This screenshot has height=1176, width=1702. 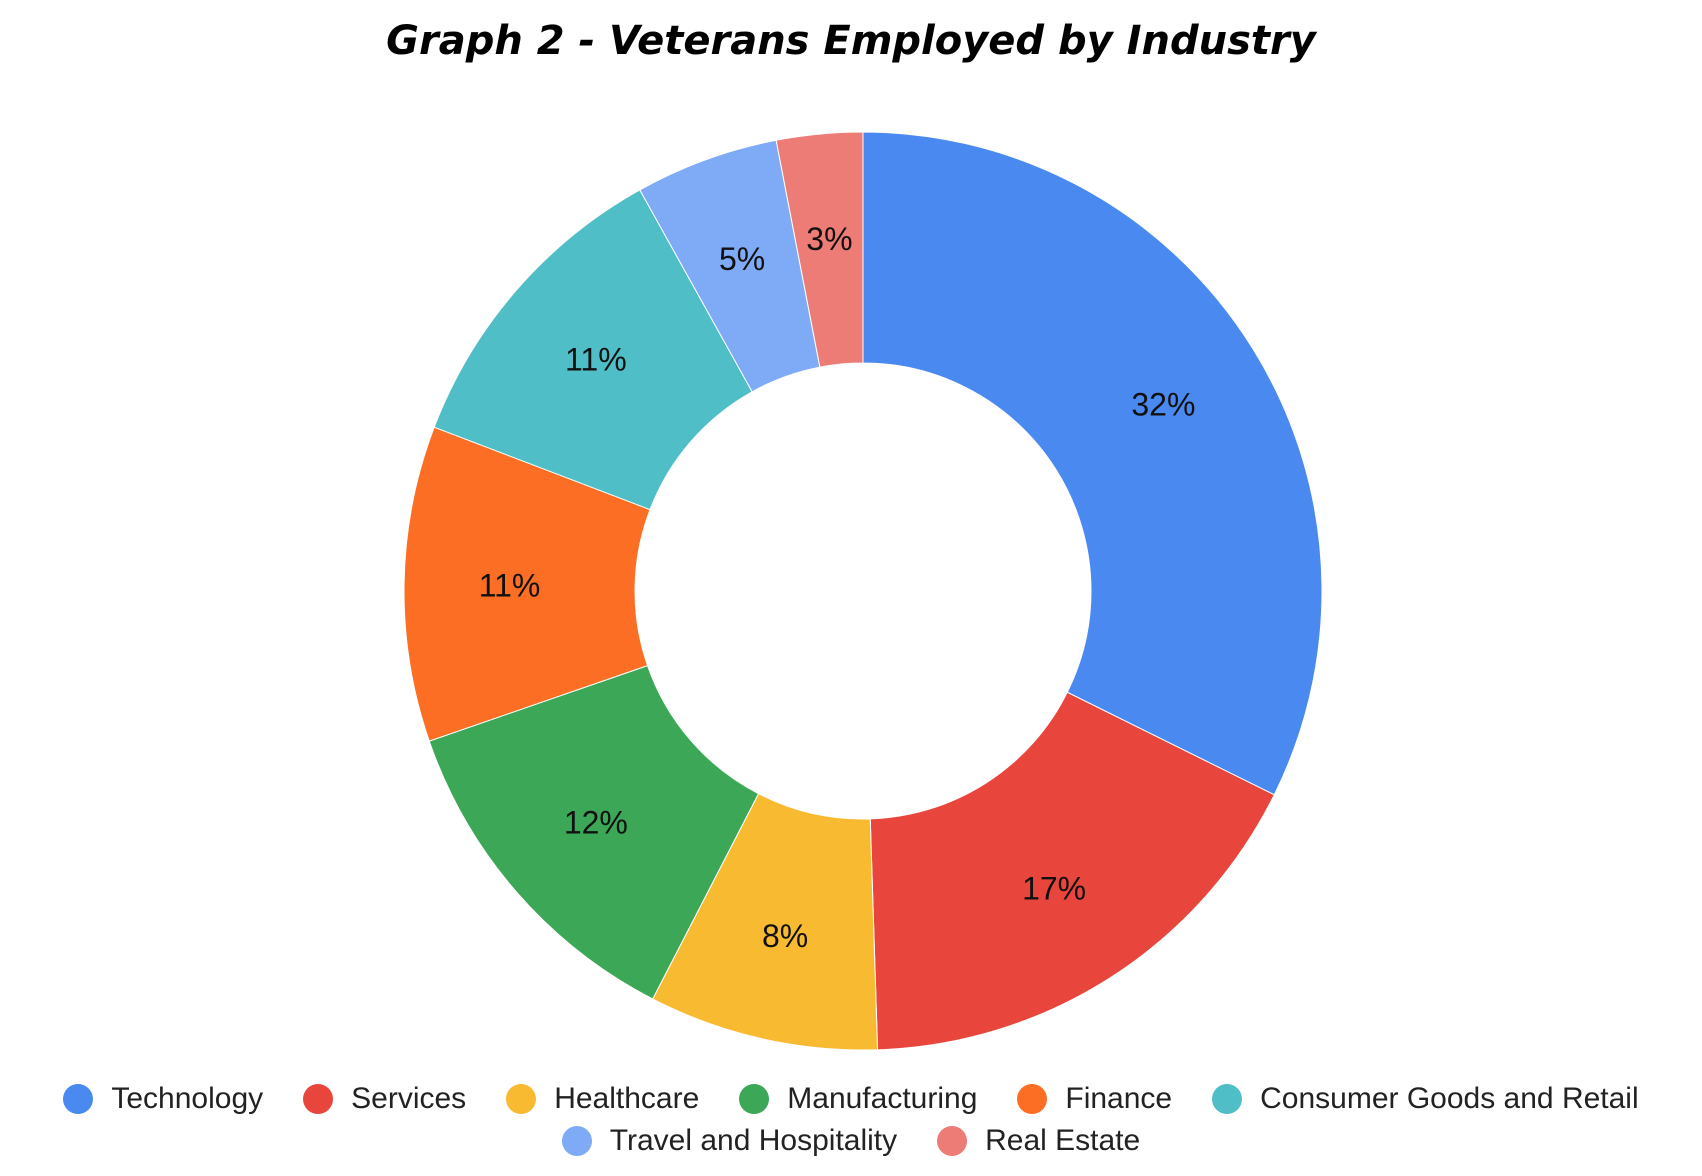 I want to click on legend-label: Services, so click(x=409, y=1098).